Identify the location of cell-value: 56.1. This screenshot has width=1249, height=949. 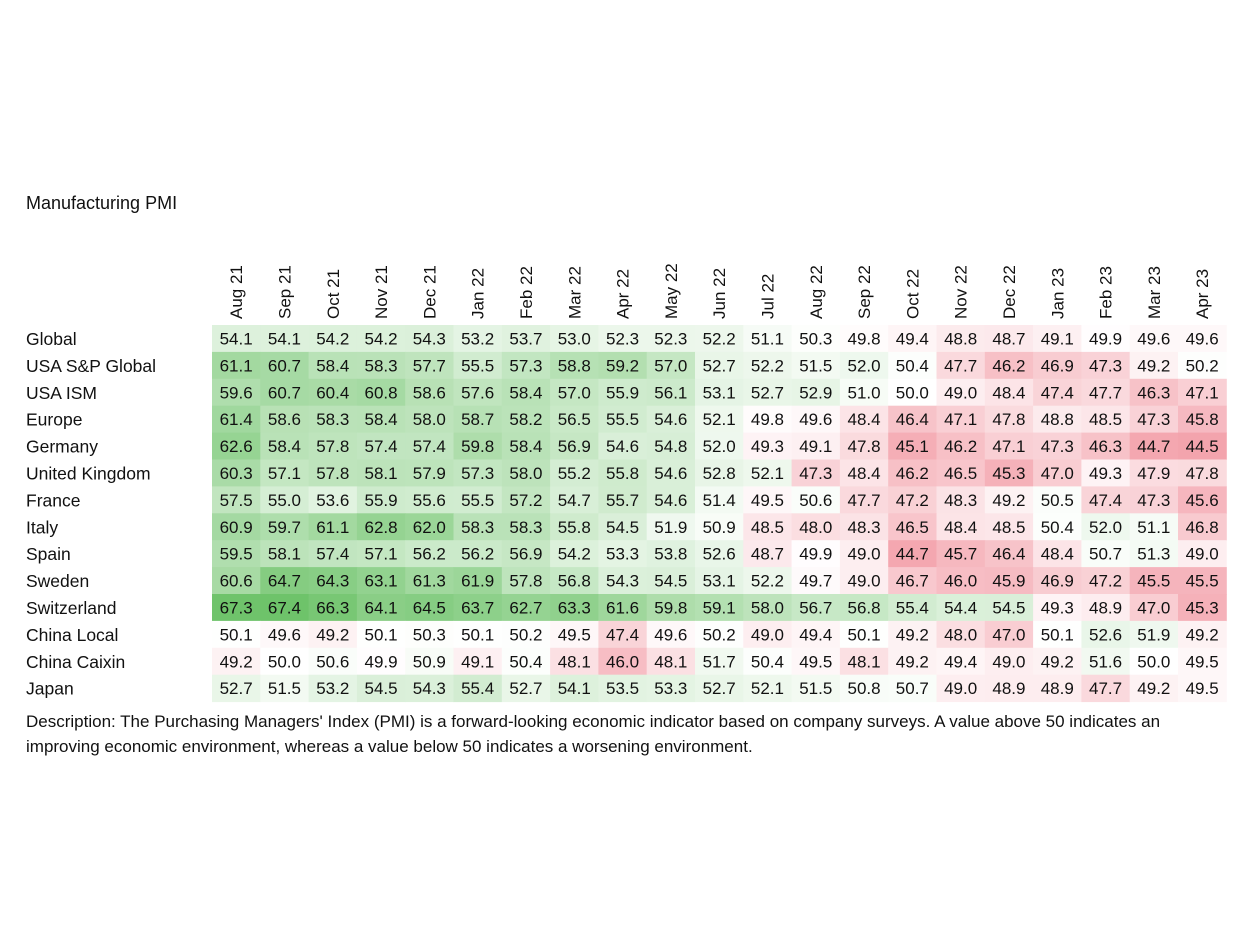
(670, 392).